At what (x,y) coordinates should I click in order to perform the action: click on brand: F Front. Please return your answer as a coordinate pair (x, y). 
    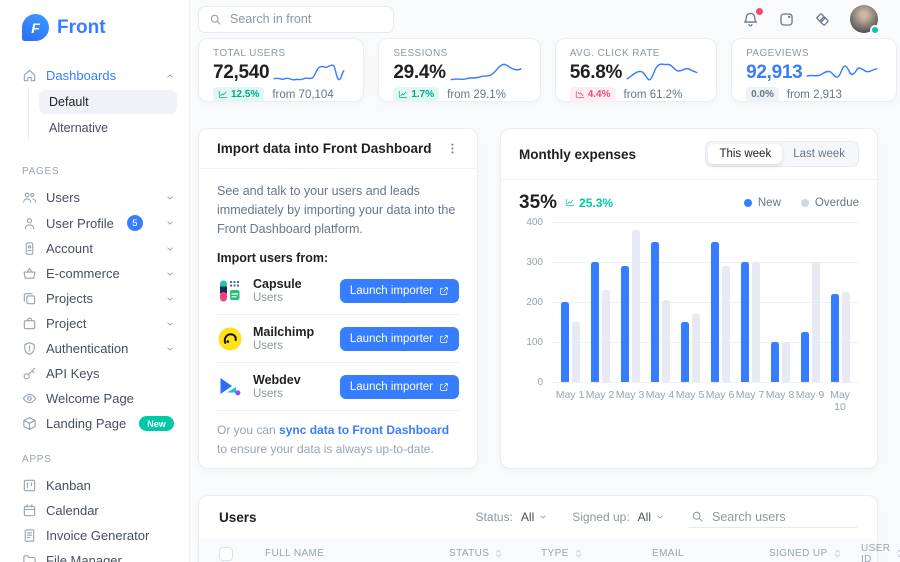
    Looking at the image, I should click on (94, 27).